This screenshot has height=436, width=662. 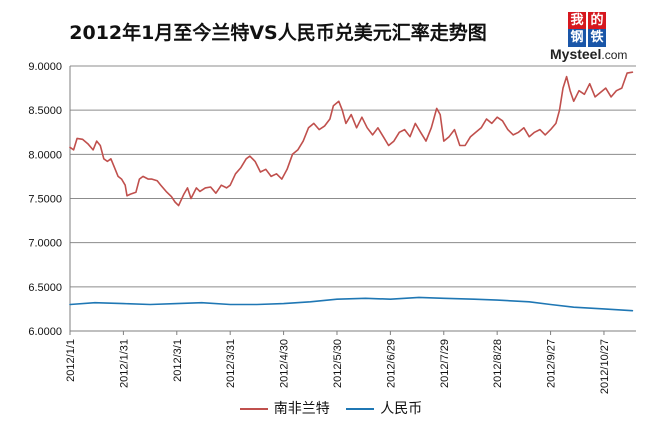 What do you see at coordinates (614, 55) in the screenshot?
I see `logo-text-suffix: .com` at bounding box center [614, 55].